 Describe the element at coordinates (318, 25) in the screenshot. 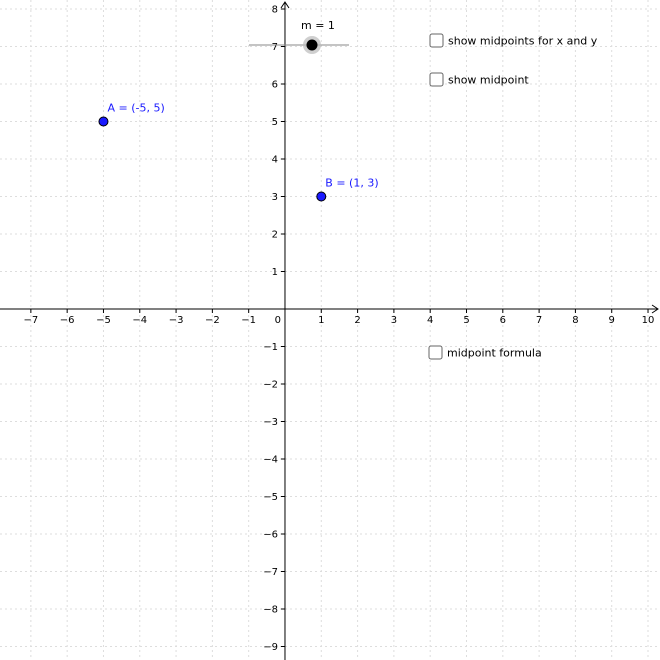

I see `slider-label: m = 1` at that location.